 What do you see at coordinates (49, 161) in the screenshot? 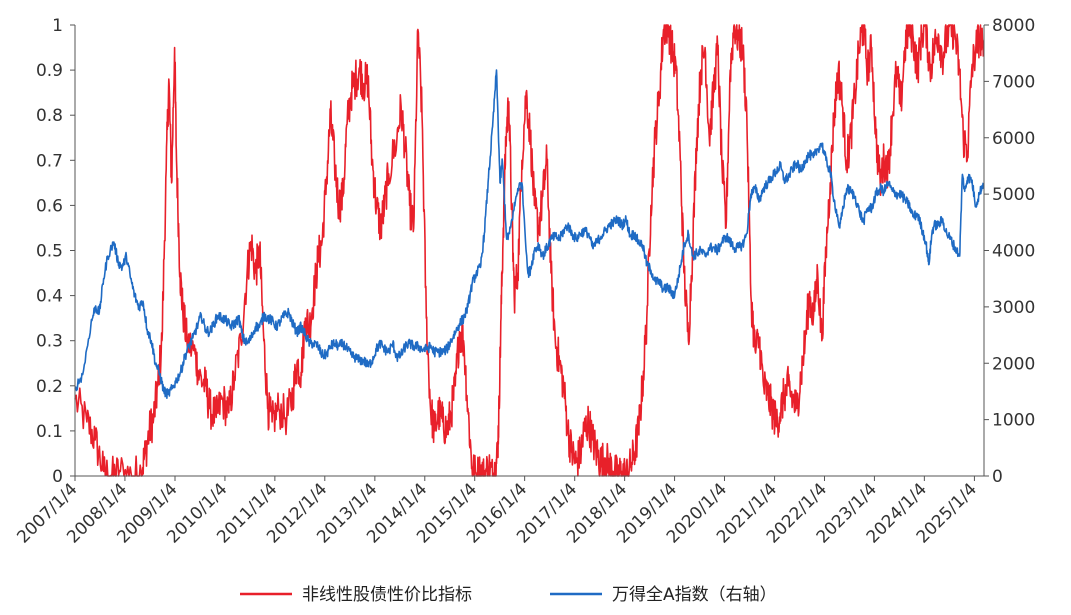
I see `y-left-tick-label: 0.7` at bounding box center [49, 161].